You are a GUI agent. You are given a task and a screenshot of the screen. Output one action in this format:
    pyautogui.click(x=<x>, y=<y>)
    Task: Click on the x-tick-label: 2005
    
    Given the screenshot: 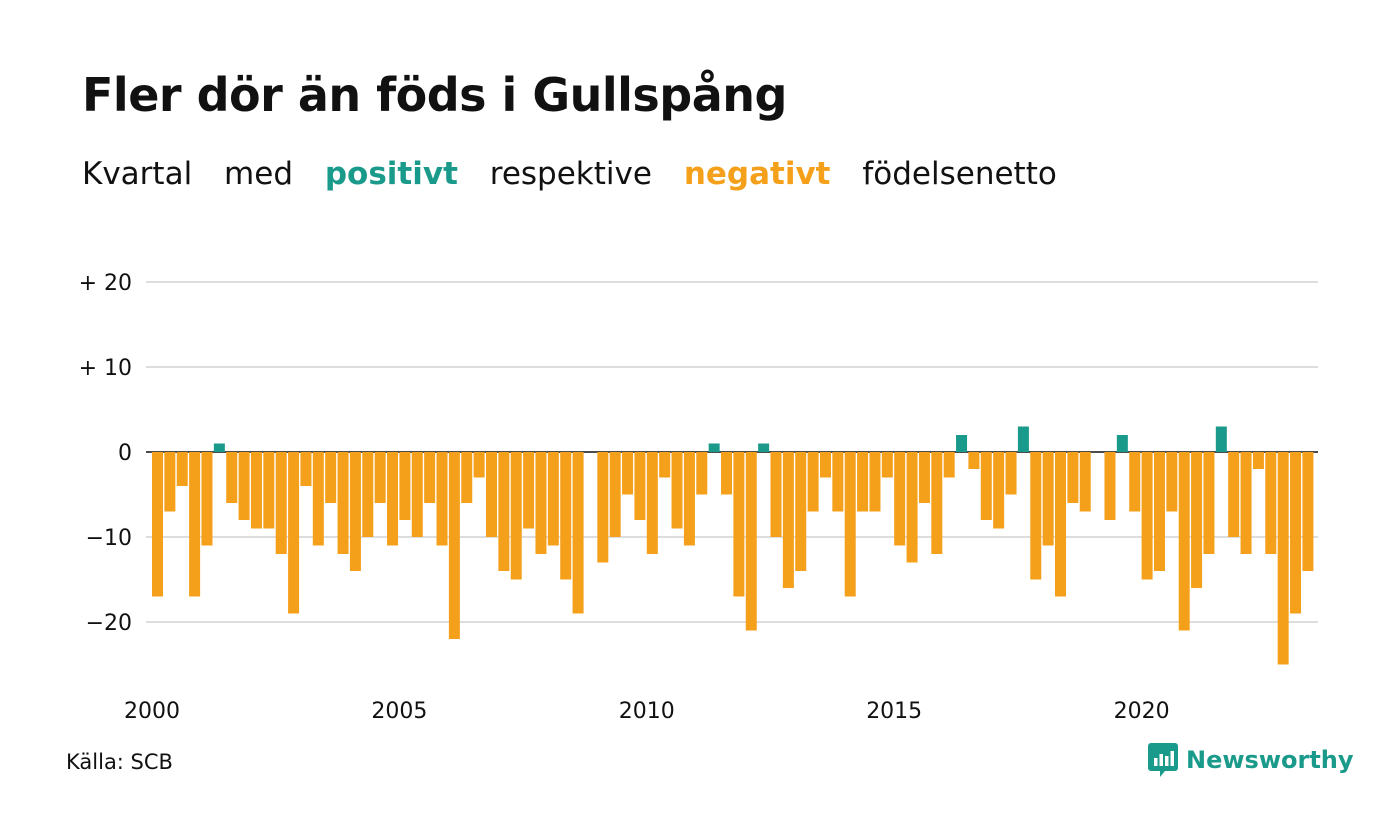 What is the action you would take?
    pyautogui.click(x=399, y=711)
    